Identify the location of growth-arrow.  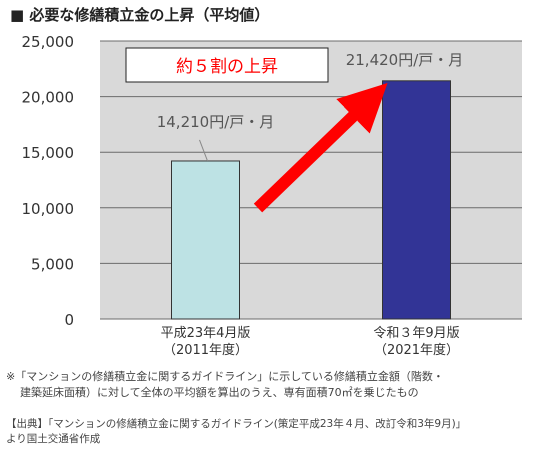
(320, 148).